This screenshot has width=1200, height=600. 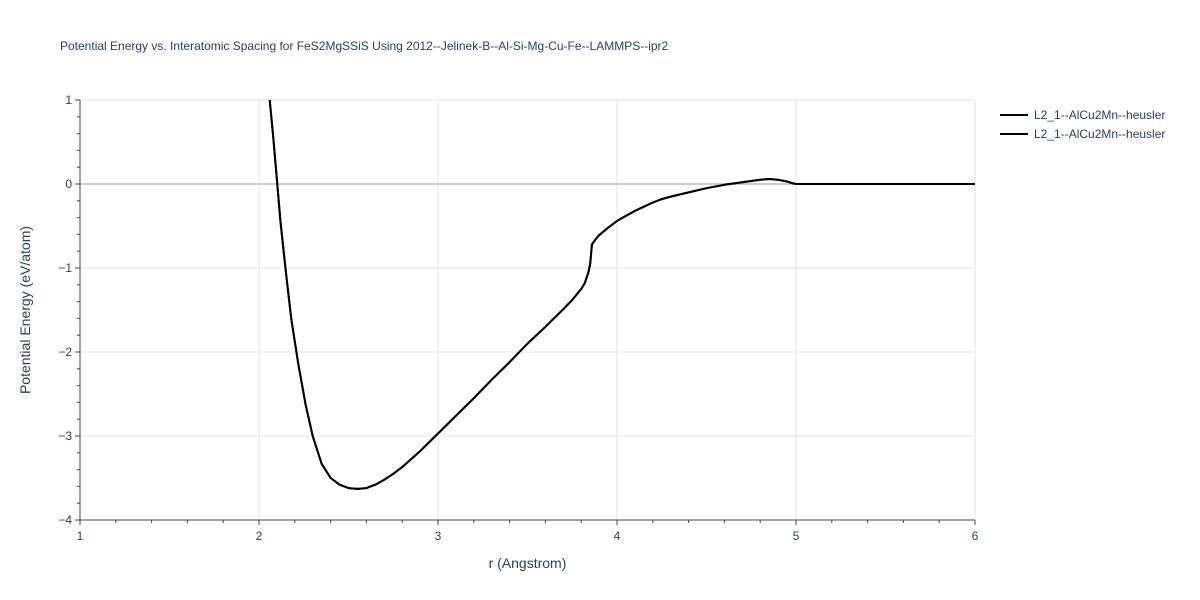 I want to click on y-tick-label: 1, so click(x=68, y=100).